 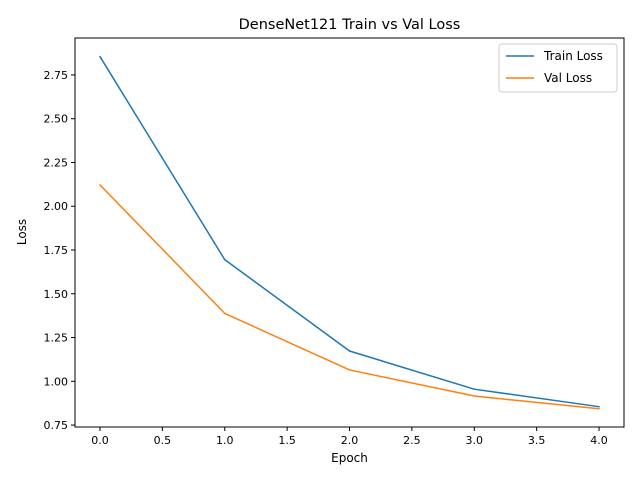 What do you see at coordinates (225, 440) in the screenshot?
I see `x-tick-label: 1.0` at bounding box center [225, 440].